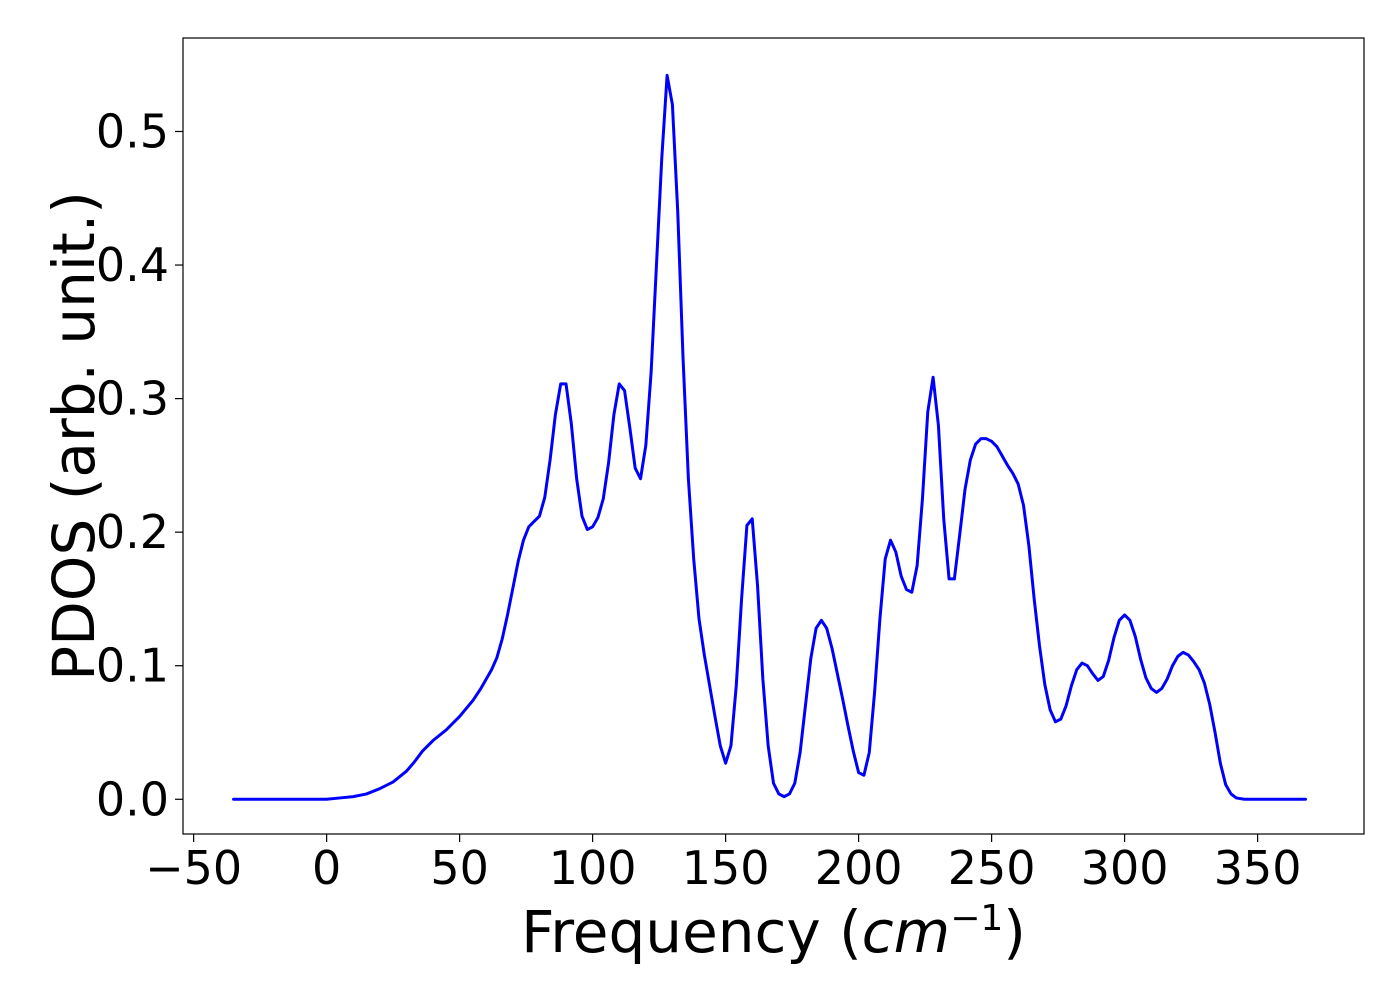 This screenshot has width=1400, height=1005. Describe the element at coordinates (74, 436) in the screenshot. I see `y-axis-label: PDOS (arb. unit.)` at that location.